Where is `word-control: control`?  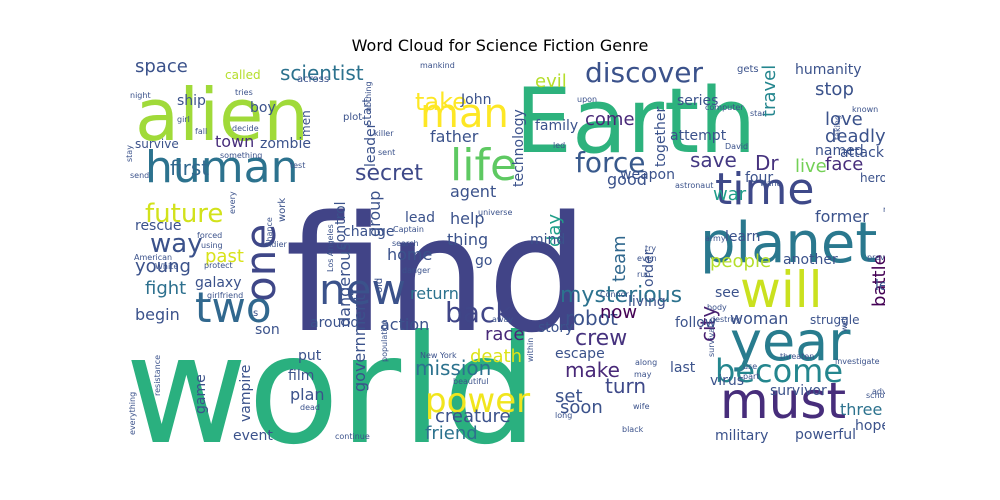 word-control: control is located at coordinates (341, 225).